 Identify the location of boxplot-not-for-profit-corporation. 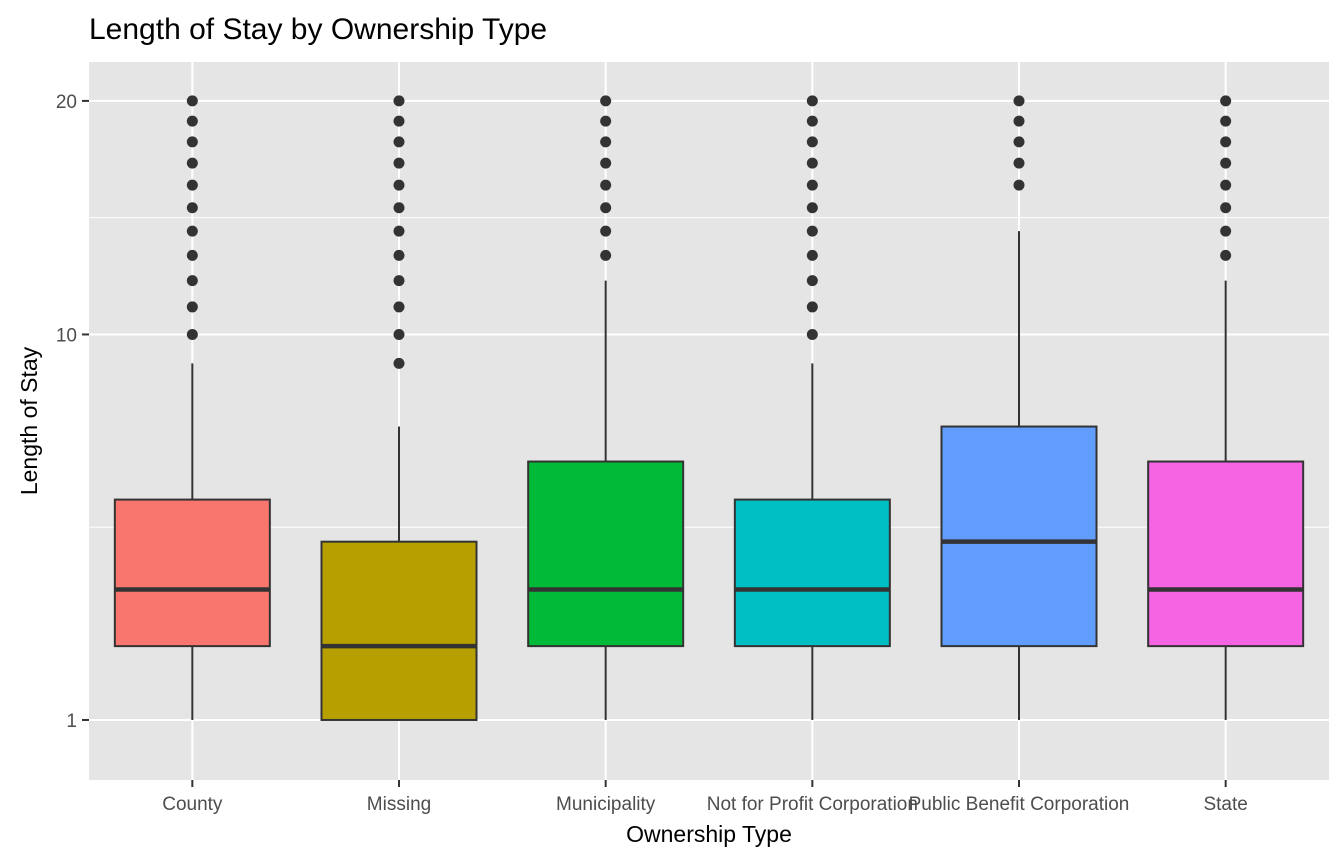
(812, 407).